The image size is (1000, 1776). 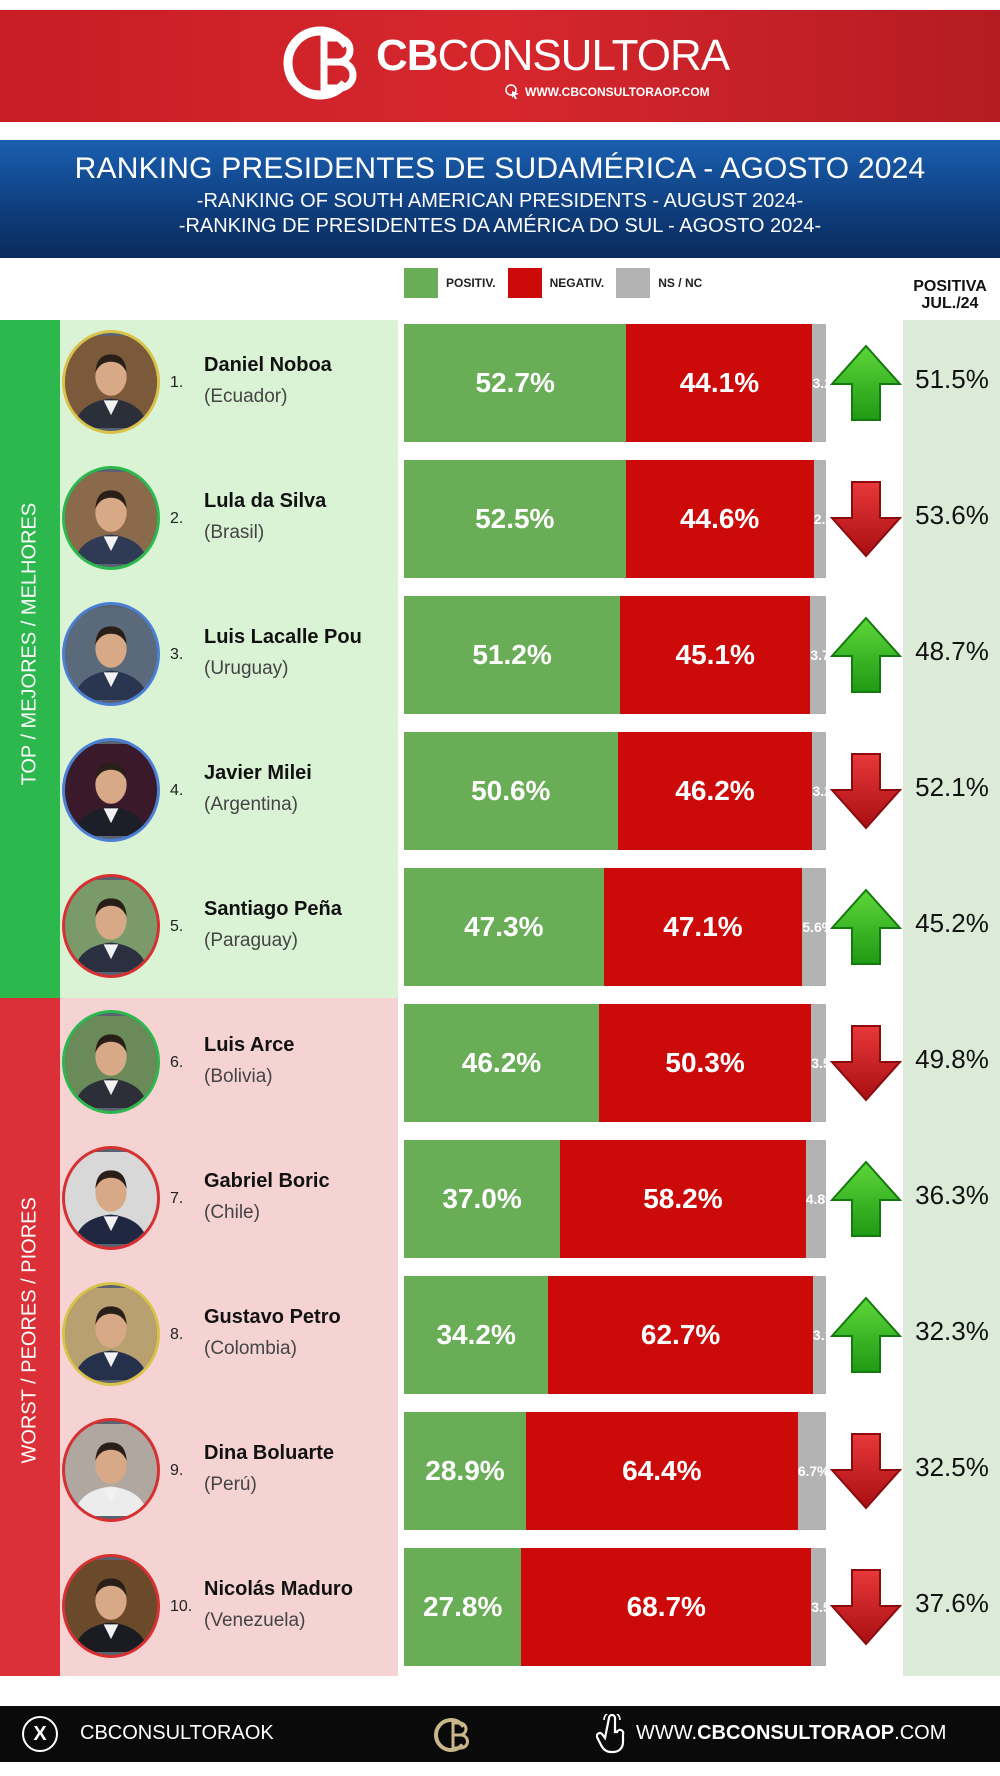 I want to click on previous-positive-value: 51.5%, so click(x=952, y=379).